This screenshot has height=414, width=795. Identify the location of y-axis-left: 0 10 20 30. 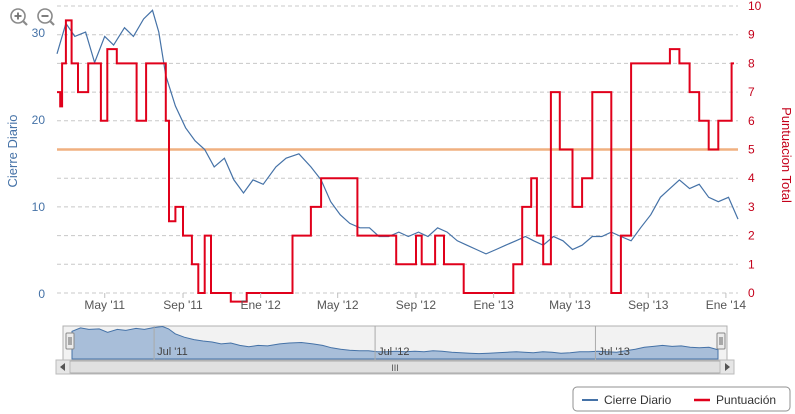
(39, 163).